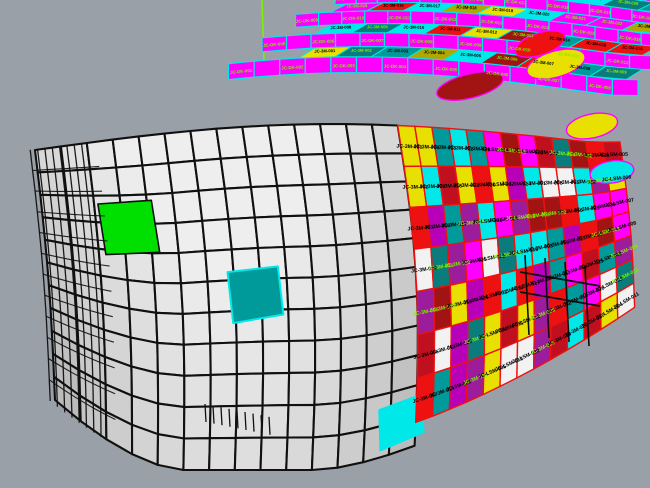  What do you see at coordinates (401, 422) in the screenshot?
I see `selected-quad-cyan-keel` at bounding box center [401, 422].